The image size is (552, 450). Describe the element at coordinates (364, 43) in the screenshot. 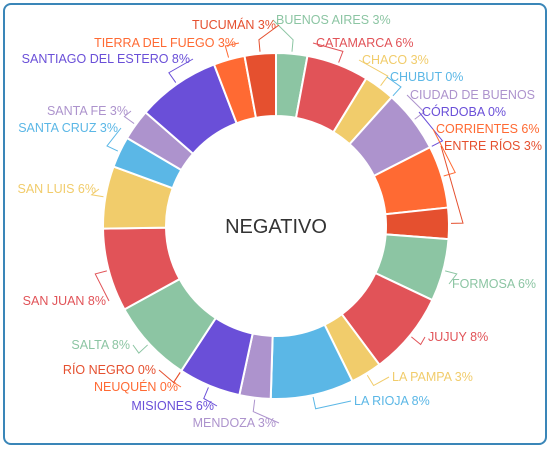

I see `slice-label-catamarca: CATAMARCA 6%` at that location.